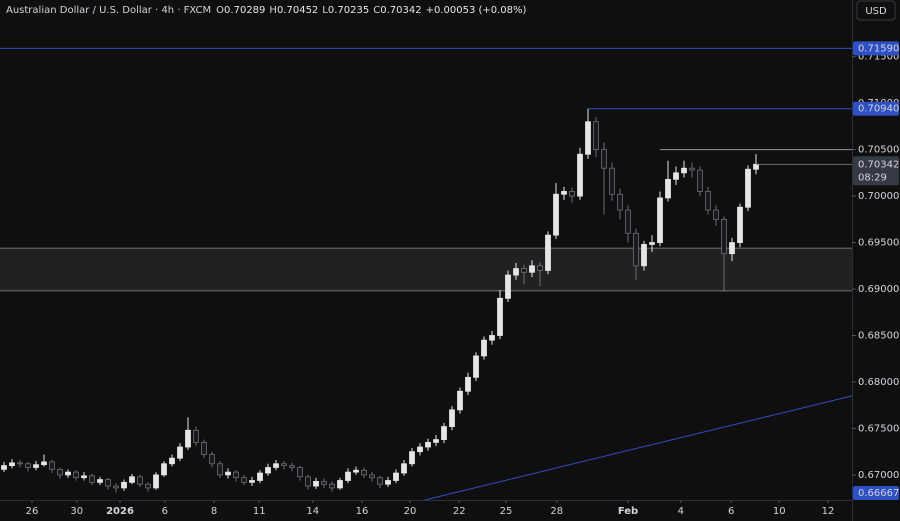 The height and width of the screenshot is (521, 900). What do you see at coordinates (362, 511) in the screenshot?
I see `x-tick-label: 16` at bounding box center [362, 511].